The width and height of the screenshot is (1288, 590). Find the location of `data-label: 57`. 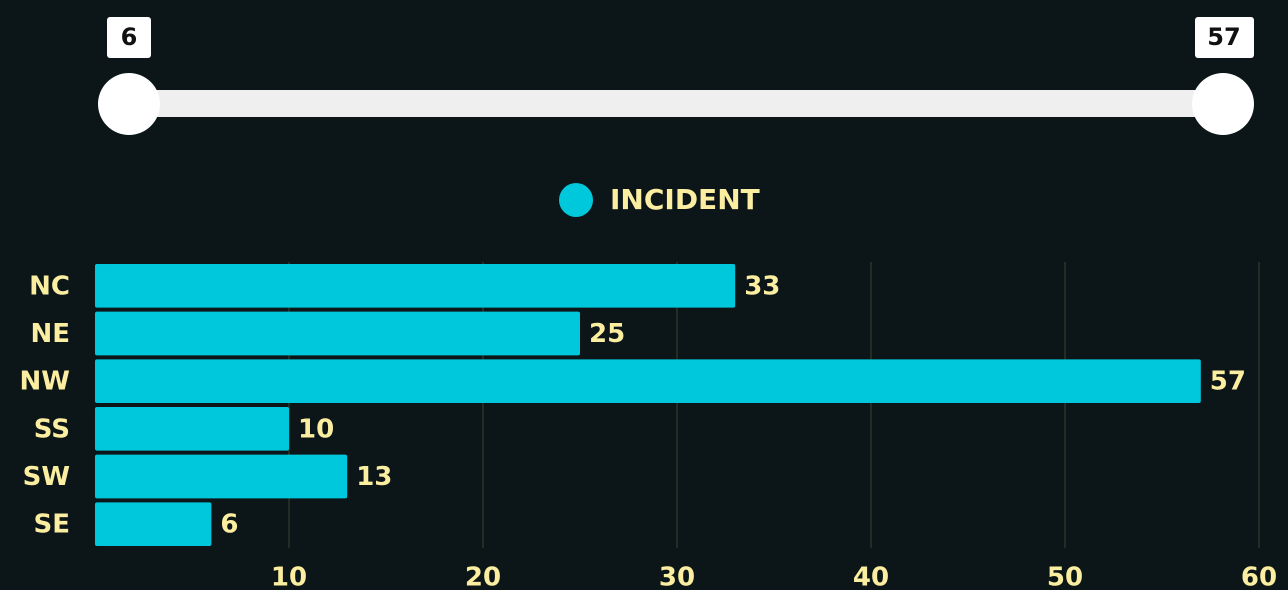

data-label: 57 is located at coordinates (1228, 382).